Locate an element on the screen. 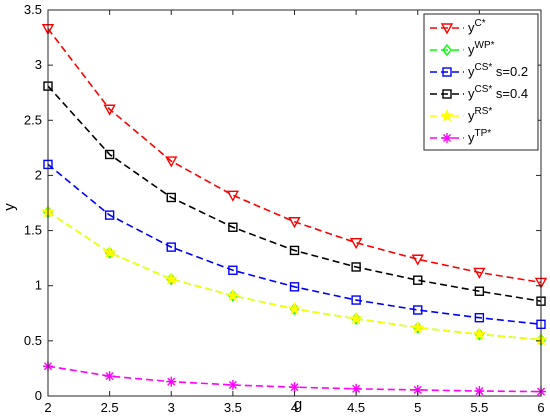 The height and width of the screenshot is (416, 550). y-tick-label: 1.5 is located at coordinates (33, 230).